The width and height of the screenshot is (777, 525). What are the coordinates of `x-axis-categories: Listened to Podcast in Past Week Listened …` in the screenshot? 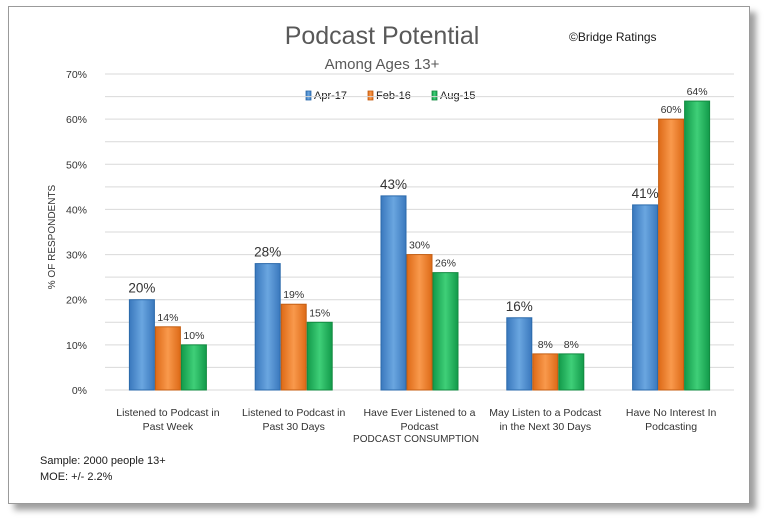 It's located at (416, 420).